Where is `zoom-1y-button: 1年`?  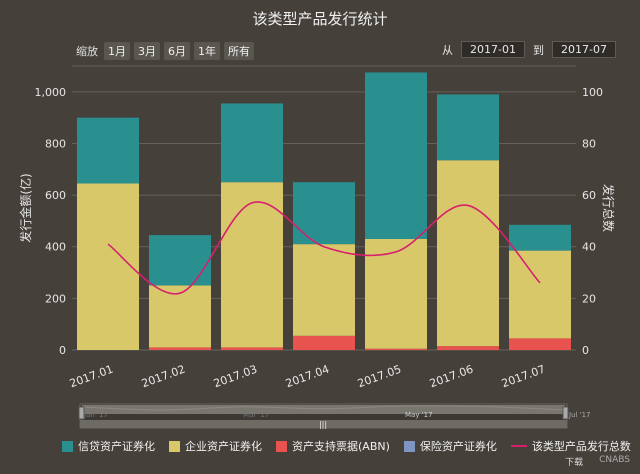 zoom-1y-button: 1年 is located at coordinates (207, 51).